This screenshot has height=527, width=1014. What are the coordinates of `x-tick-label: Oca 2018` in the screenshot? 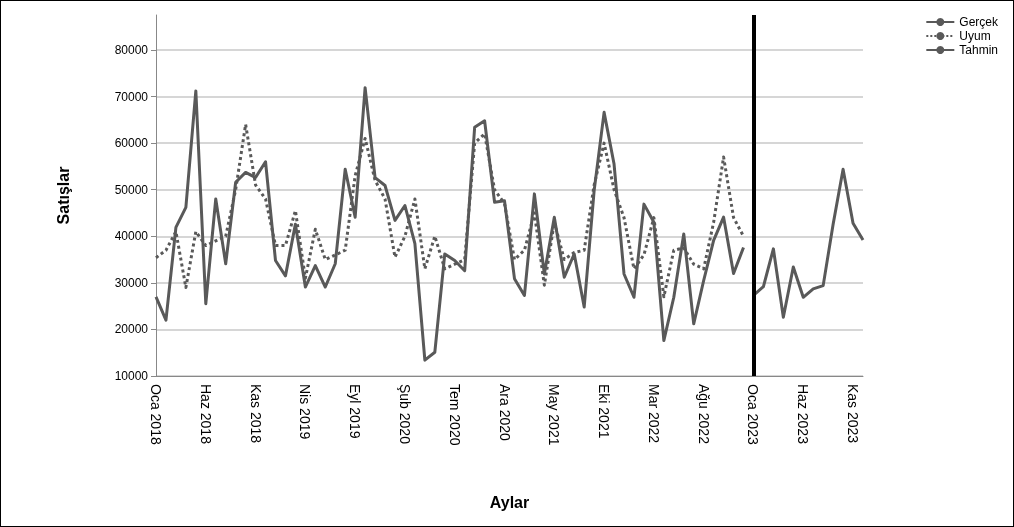 It's located at (156, 414).